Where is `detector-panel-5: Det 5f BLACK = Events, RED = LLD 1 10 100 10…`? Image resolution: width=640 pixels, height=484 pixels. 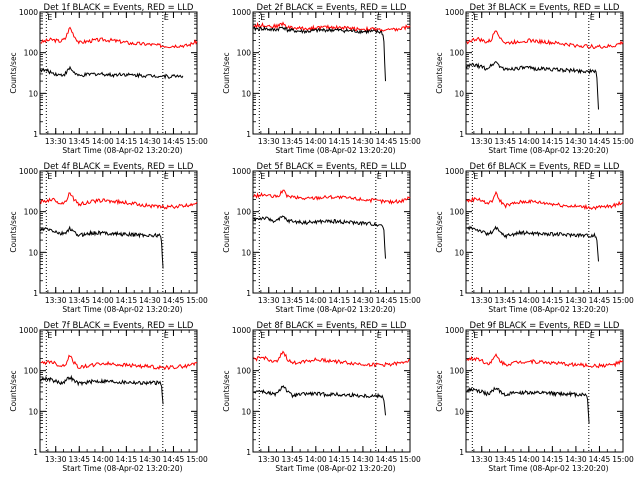 detector-panel-5: Det 5f BLACK = Events, RED = LLD 1 10 100 10… is located at coordinates (321, 238).